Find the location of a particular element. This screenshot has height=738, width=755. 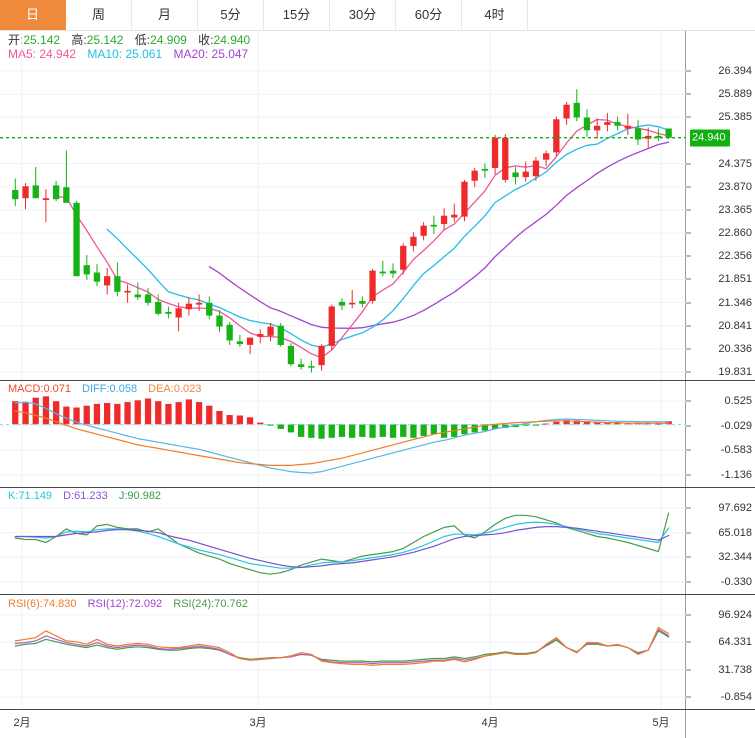

d-label: D: is located at coordinates (69, 496).